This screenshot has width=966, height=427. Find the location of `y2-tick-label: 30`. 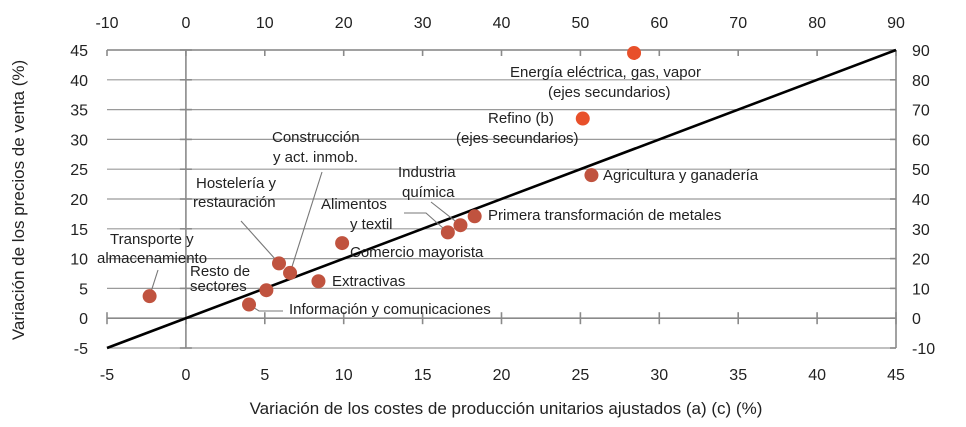

y2-tick-label: 30 is located at coordinates (921, 230).